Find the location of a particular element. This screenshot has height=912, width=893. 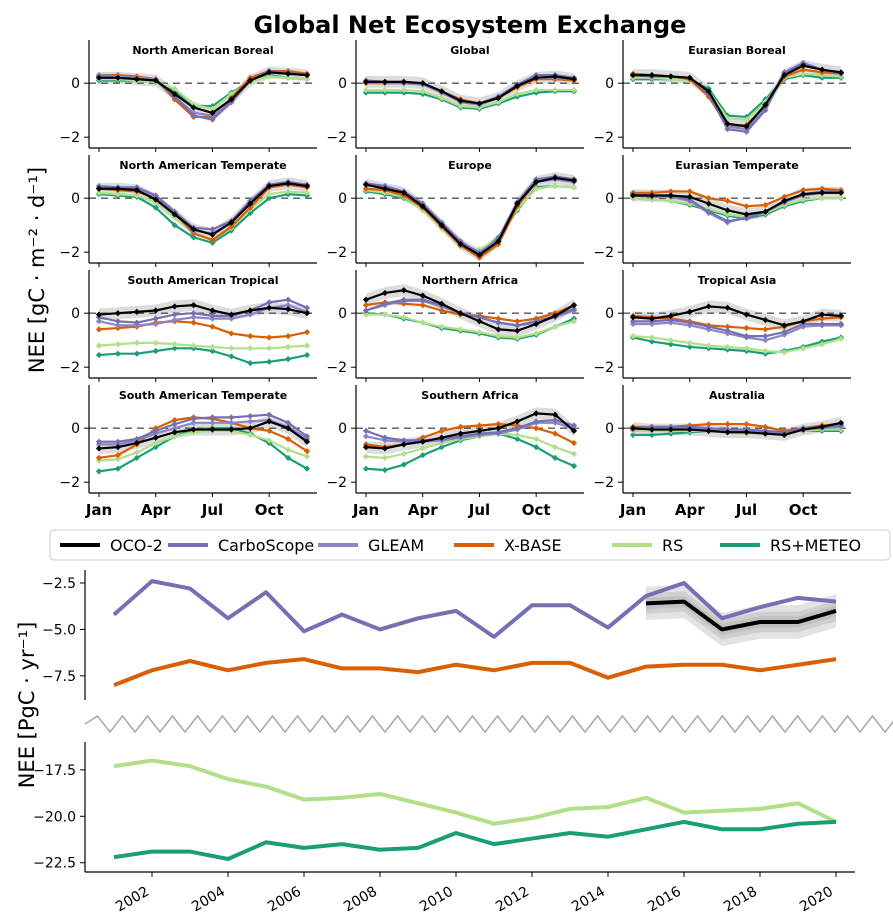

year-tick-label: 2010 is located at coordinates (436, 898).